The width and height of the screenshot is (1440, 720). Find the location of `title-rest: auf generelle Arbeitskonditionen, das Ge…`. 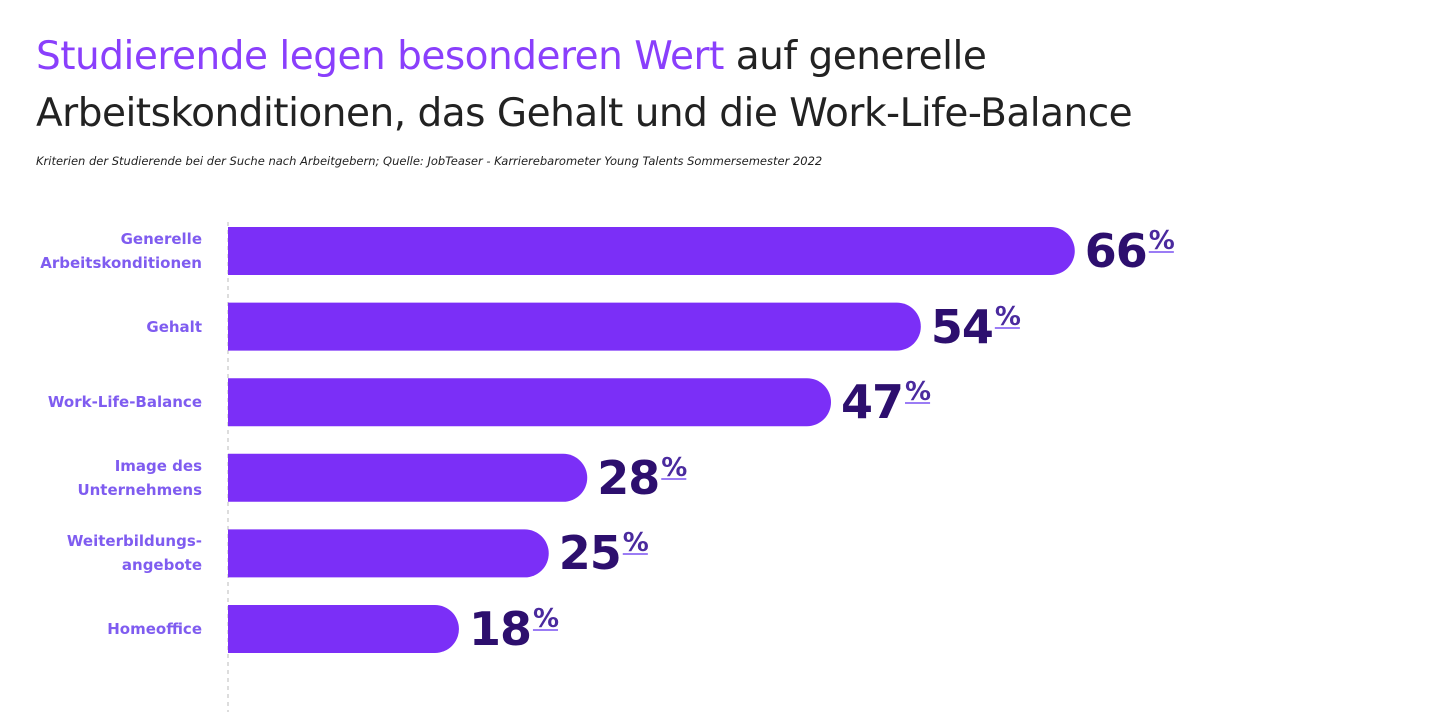

title-rest: auf generelle Arbeitskonditionen, das Ge… is located at coordinates (584, 85).